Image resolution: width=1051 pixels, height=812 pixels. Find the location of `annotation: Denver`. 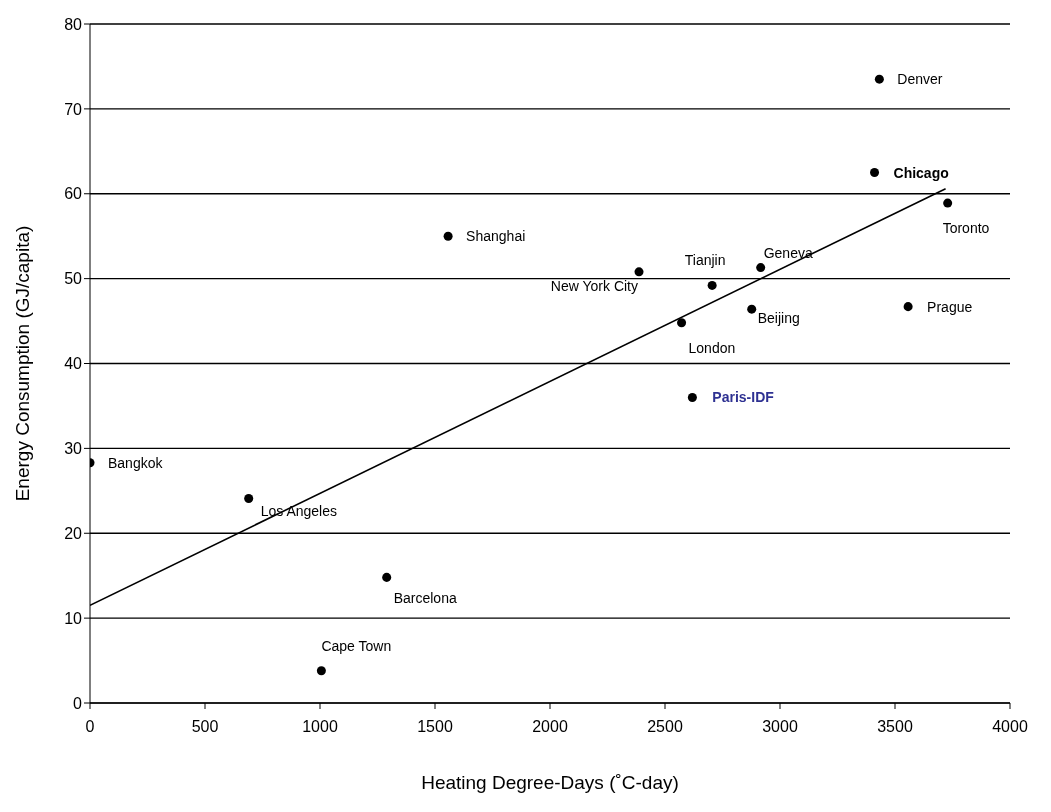

annotation: Denver is located at coordinates (920, 79).